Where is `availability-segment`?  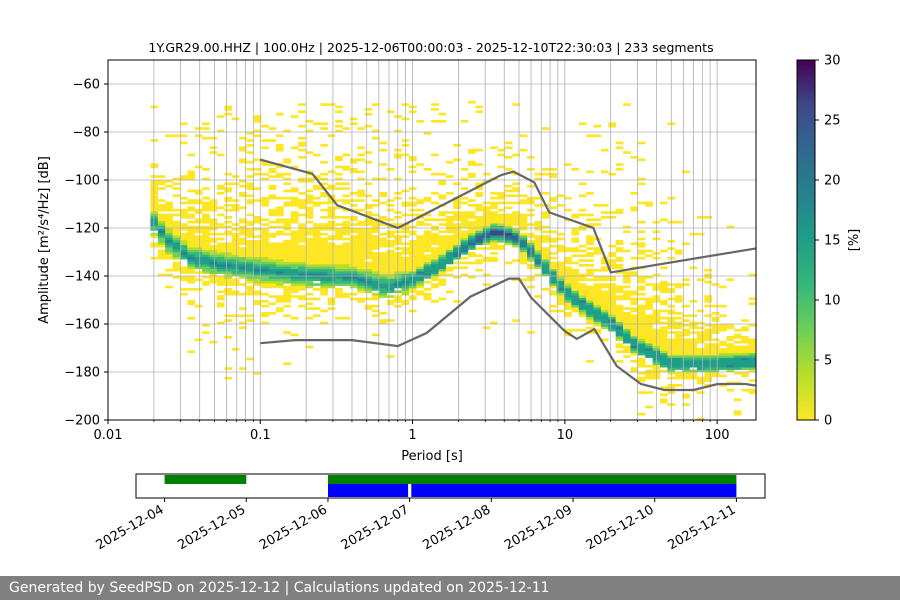
availability-segment is located at coordinates (205, 479).